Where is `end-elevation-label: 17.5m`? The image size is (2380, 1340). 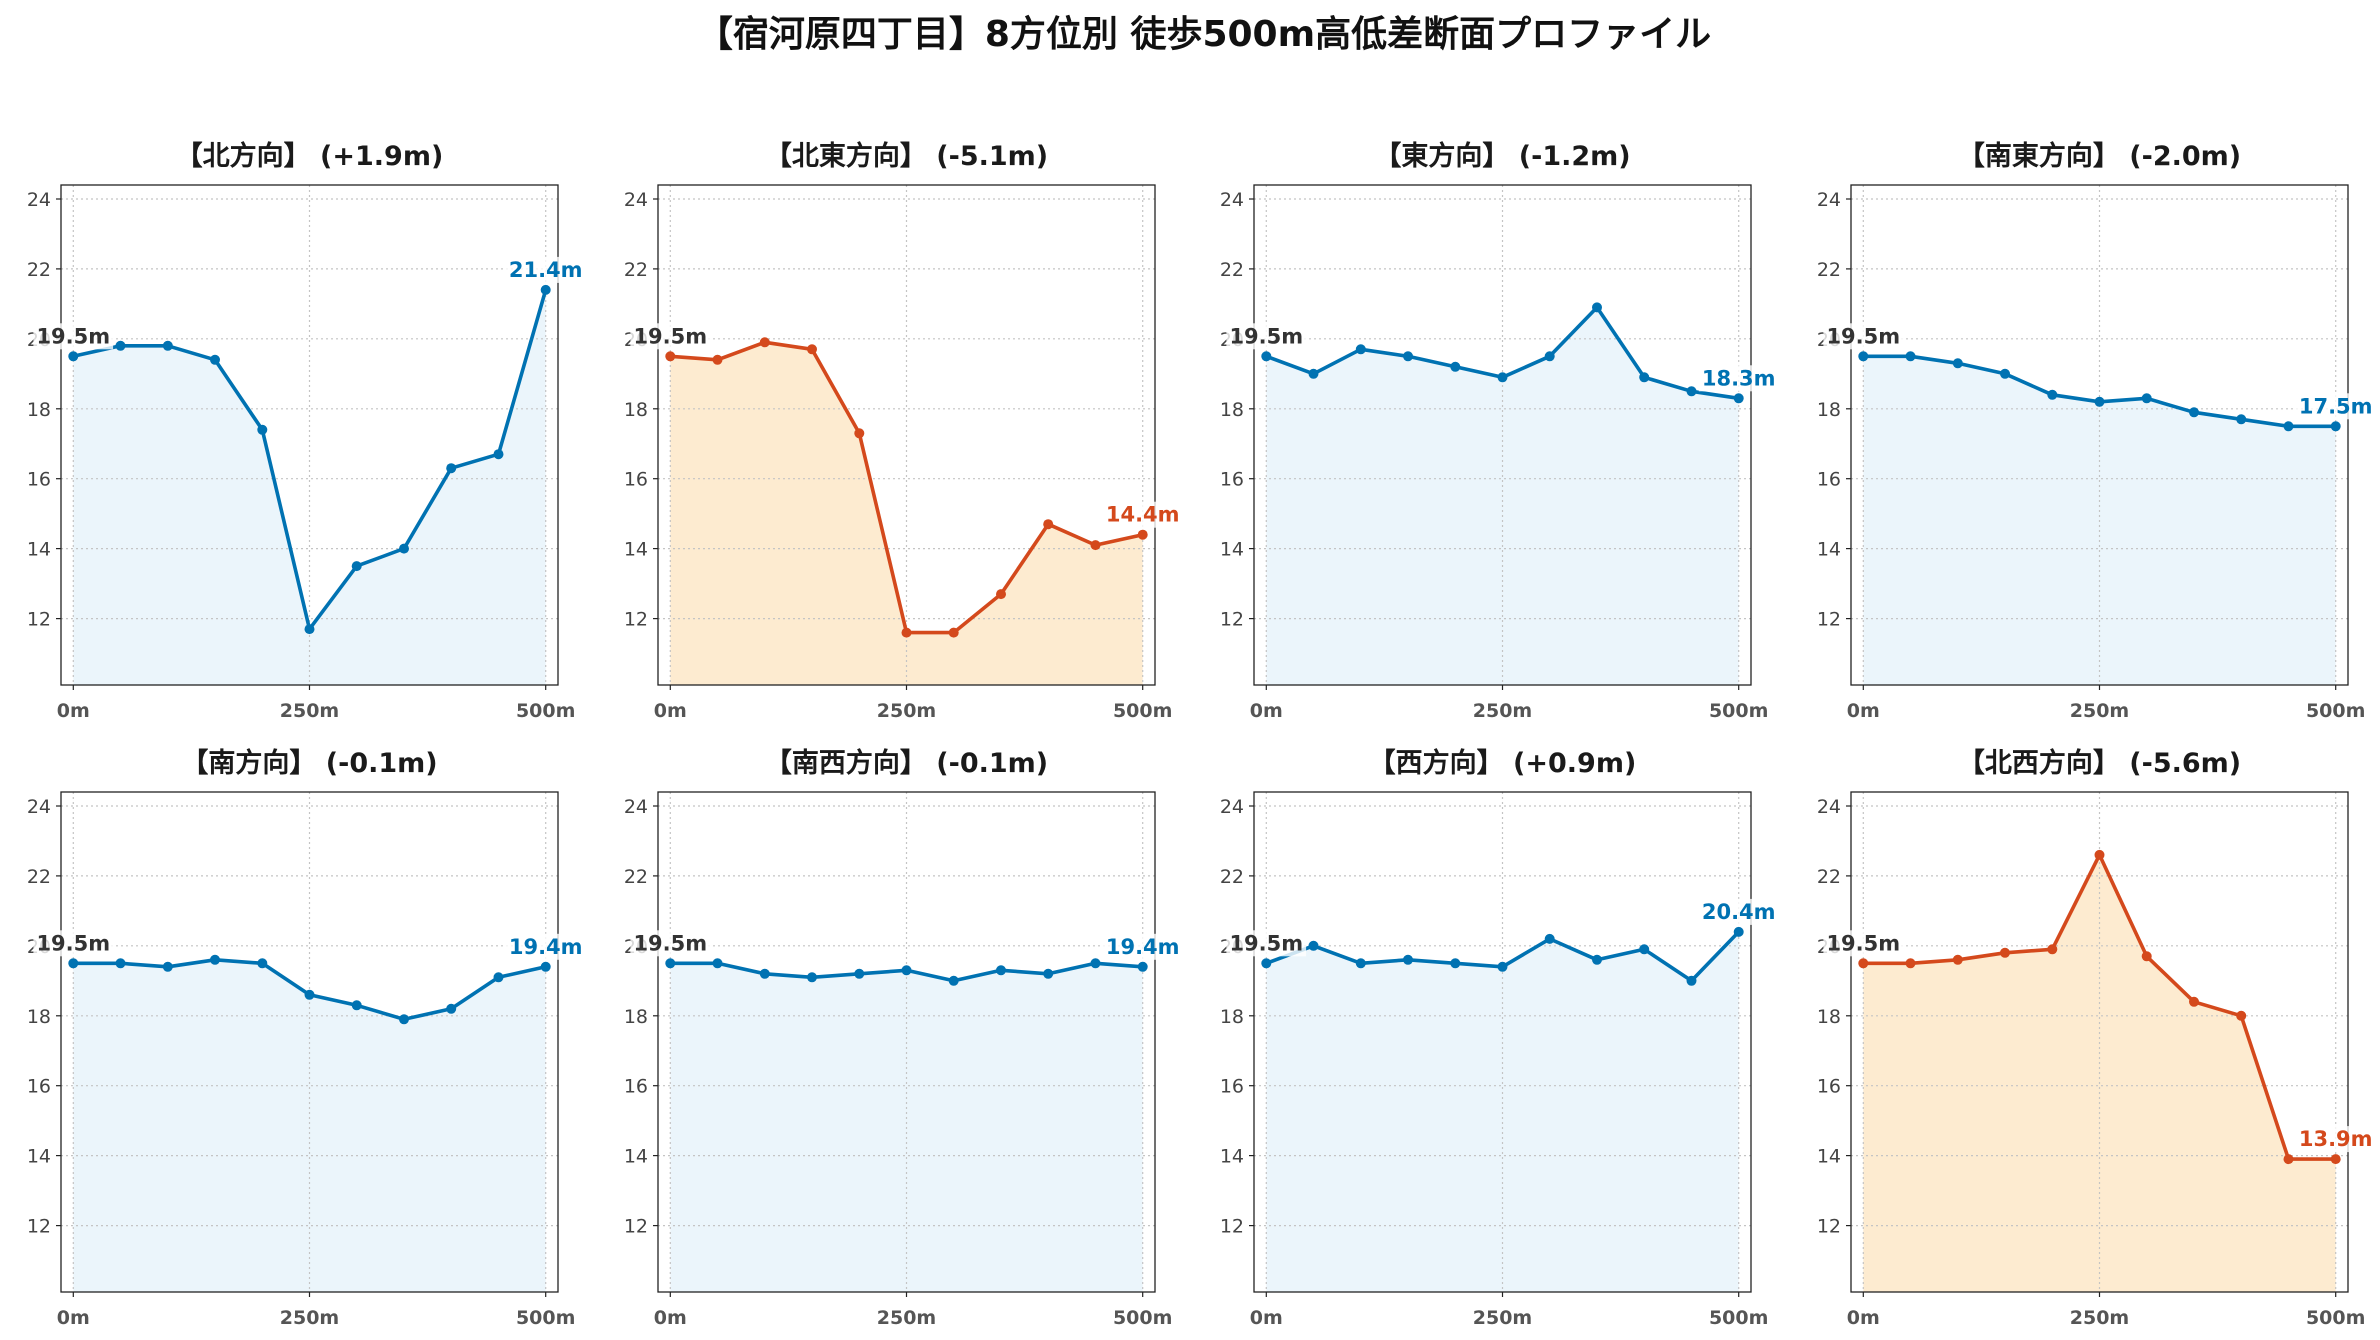
end-elevation-label: 17.5m is located at coordinates (2336, 406).